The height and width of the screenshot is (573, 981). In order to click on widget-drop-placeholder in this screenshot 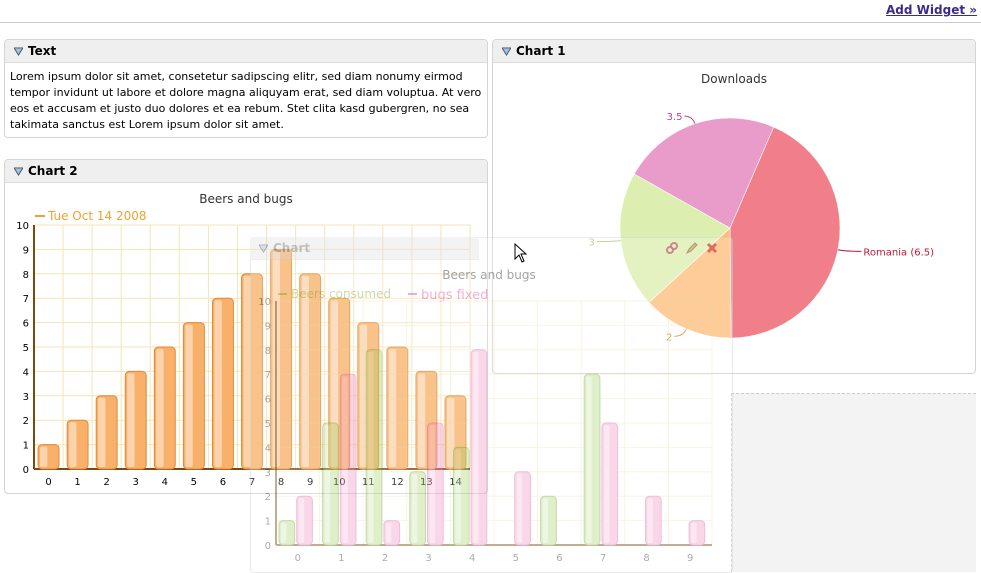, I will do `click(853, 482)`.